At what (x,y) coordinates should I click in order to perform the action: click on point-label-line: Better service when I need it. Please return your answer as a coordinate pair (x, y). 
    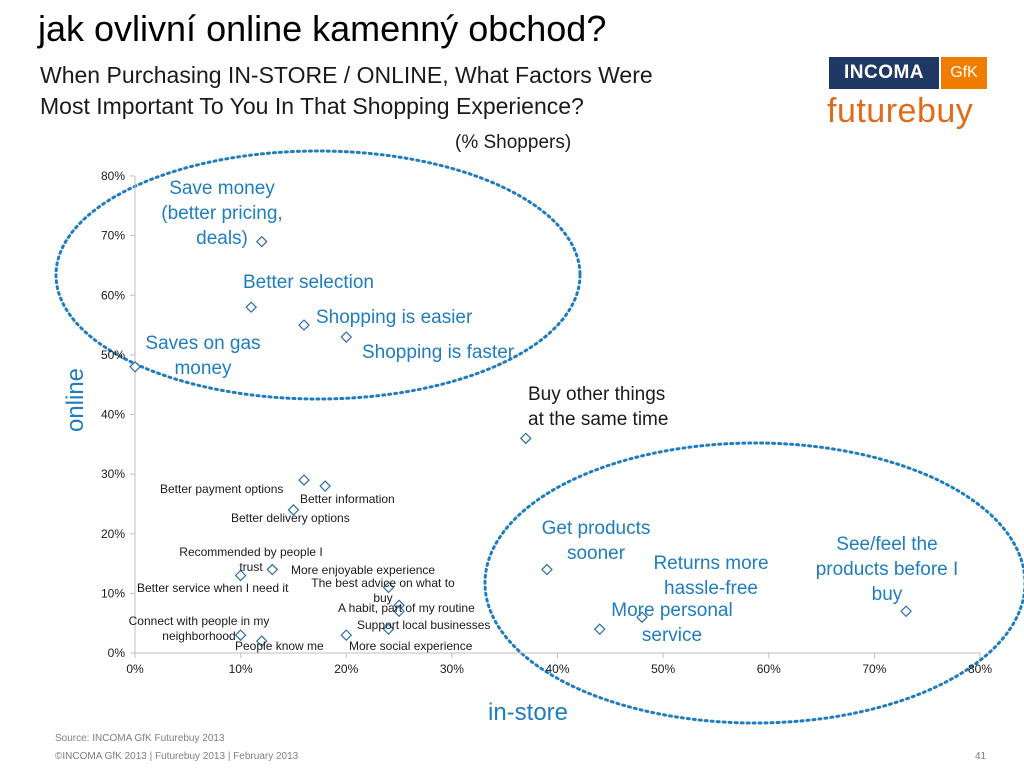
    Looking at the image, I should click on (213, 588).